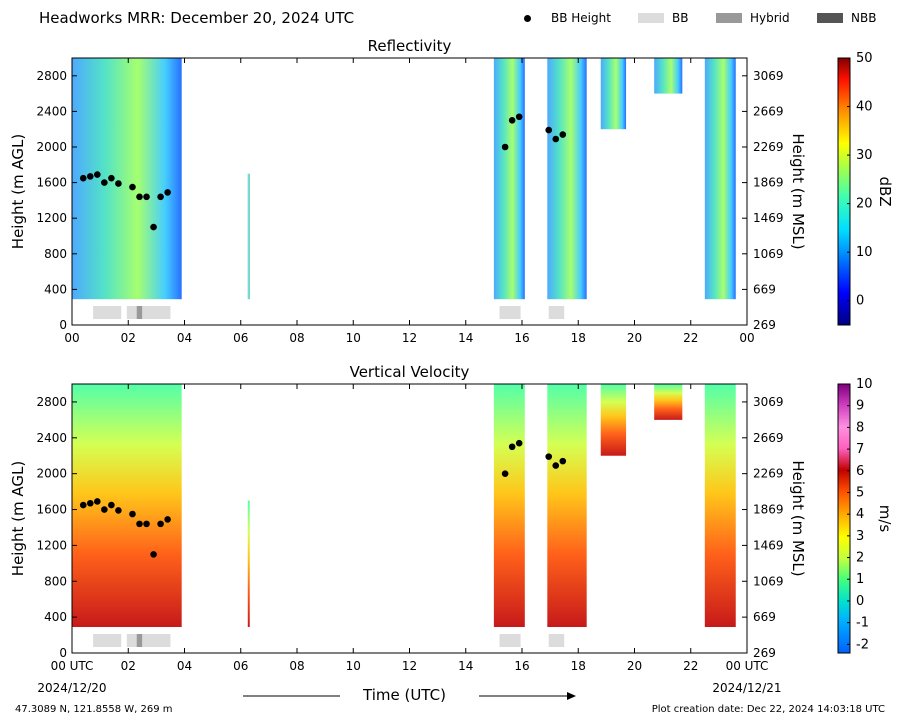 This screenshot has height=725, width=900. I want to click on panel-title: Vertical Velocity, so click(410, 372).